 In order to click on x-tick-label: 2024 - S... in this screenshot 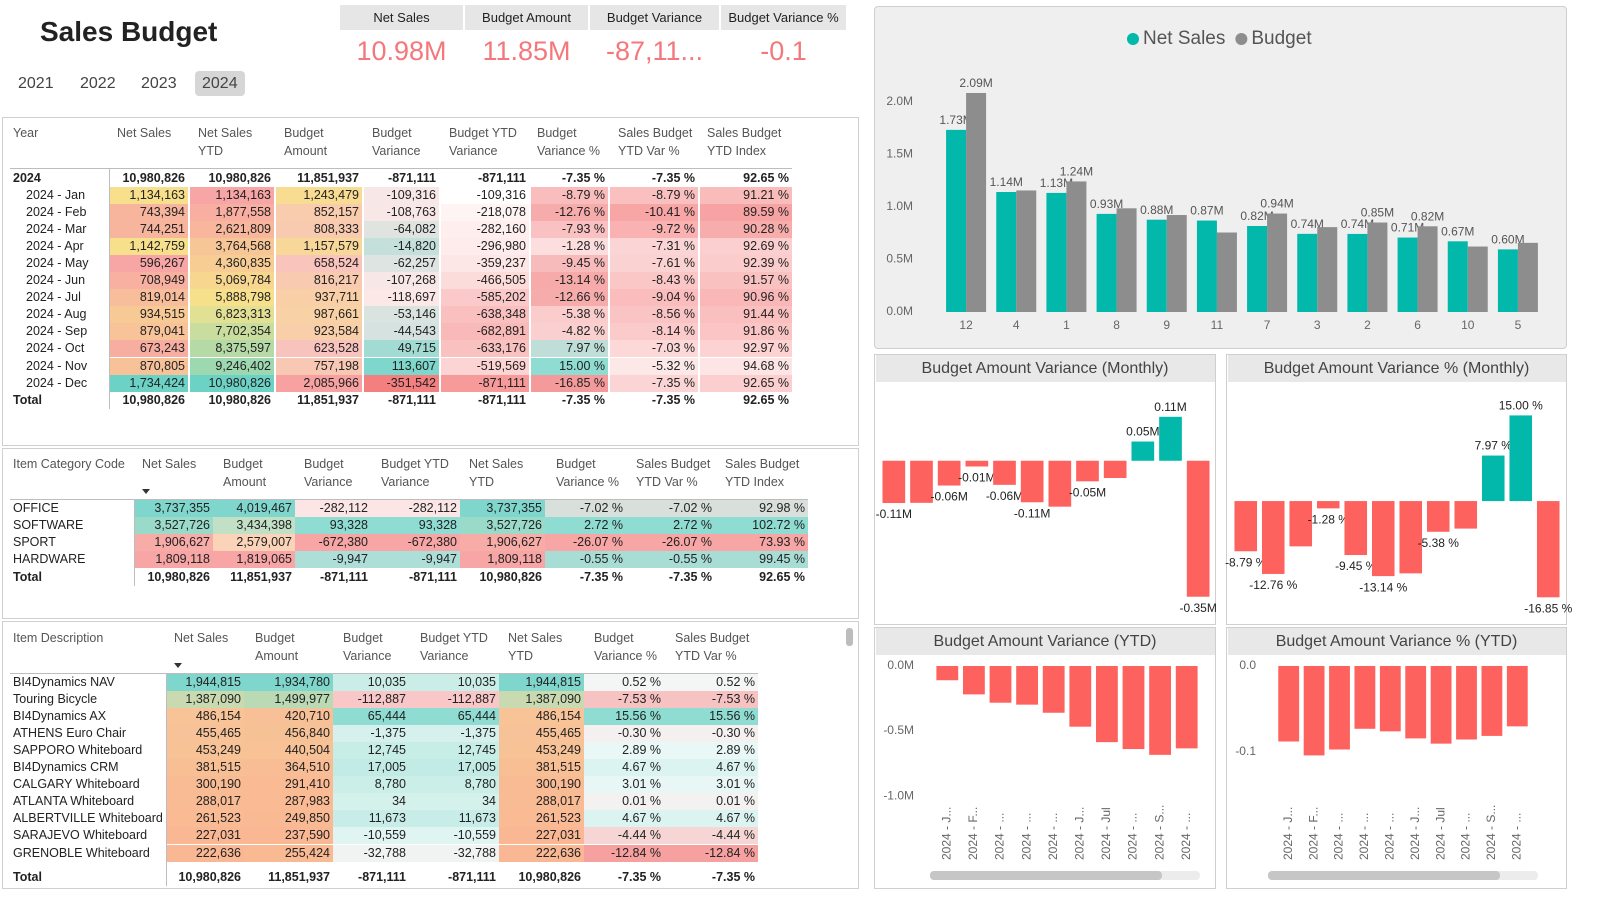, I will do `click(1159, 832)`.